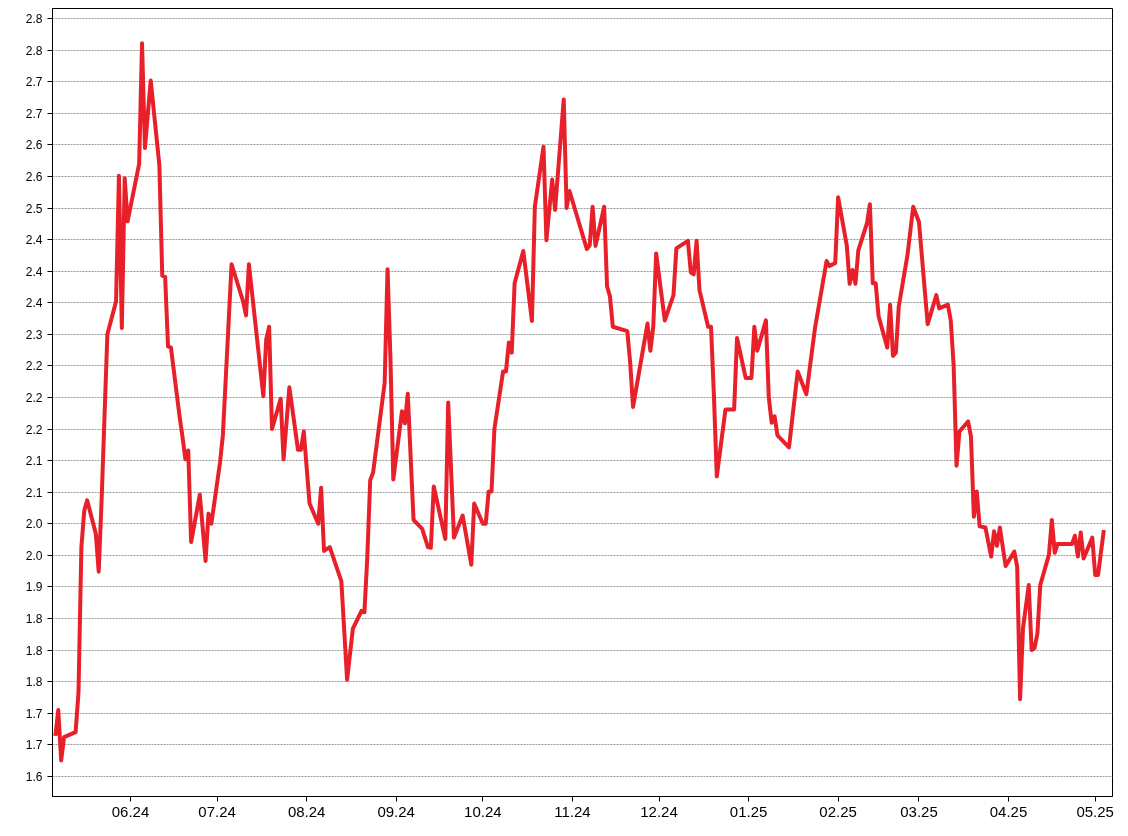  I want to click on x-tick-label: 09.24, so click(396, 811).